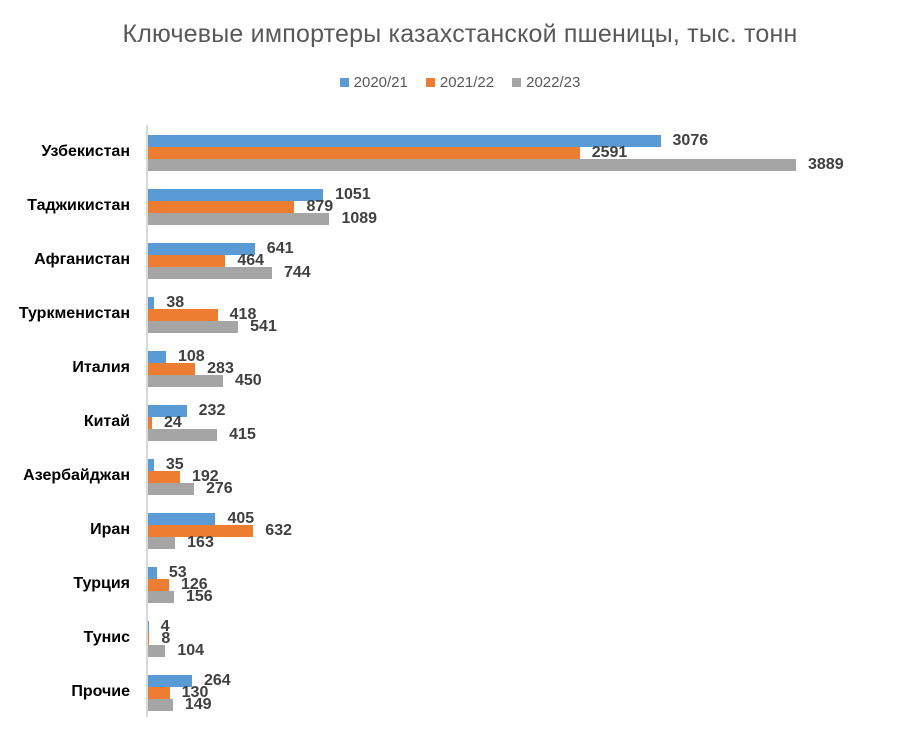 This screenshot has width=920, height=740. I want to click on data-label: 415, so click(242, 434).